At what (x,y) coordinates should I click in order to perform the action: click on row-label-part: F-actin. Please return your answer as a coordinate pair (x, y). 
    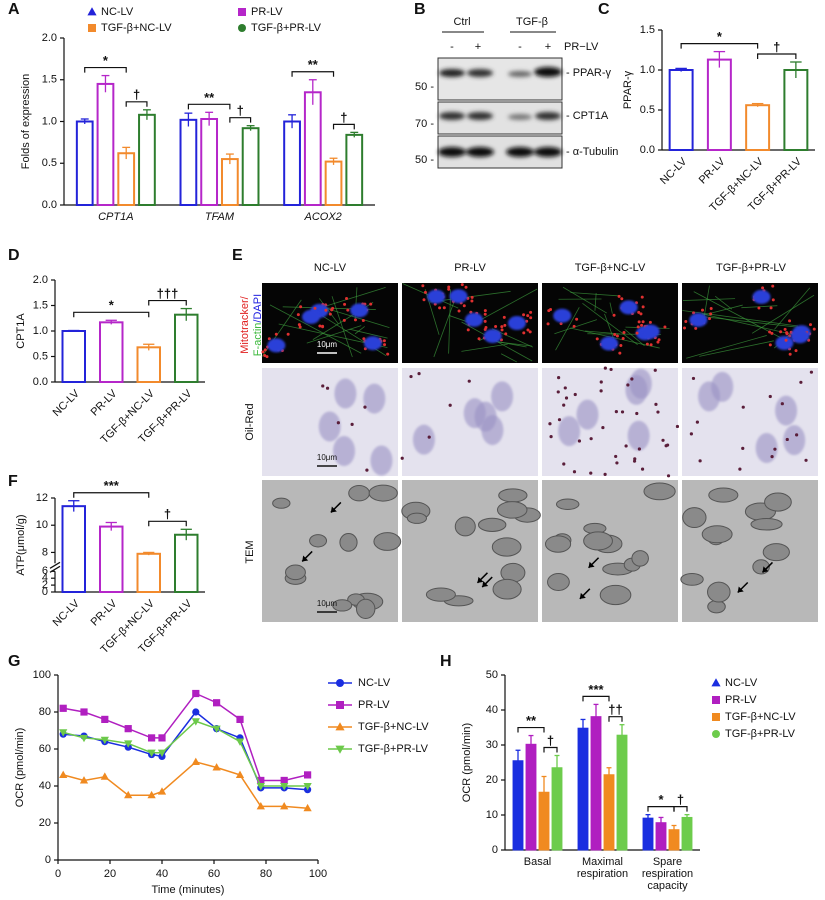
    Looking at the image, I should click on (258, 340).